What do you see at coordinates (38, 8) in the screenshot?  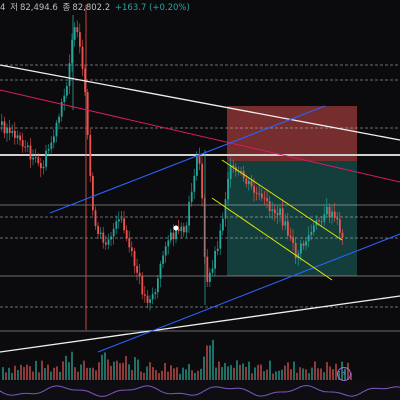 I see `ohlc-low-value: 82,494.6` at bounding box center [38, 8].